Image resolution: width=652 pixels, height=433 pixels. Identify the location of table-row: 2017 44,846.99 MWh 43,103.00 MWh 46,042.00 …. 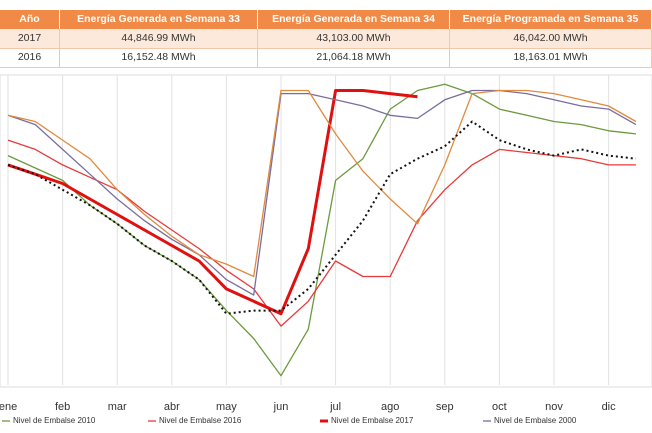
(326, 39).